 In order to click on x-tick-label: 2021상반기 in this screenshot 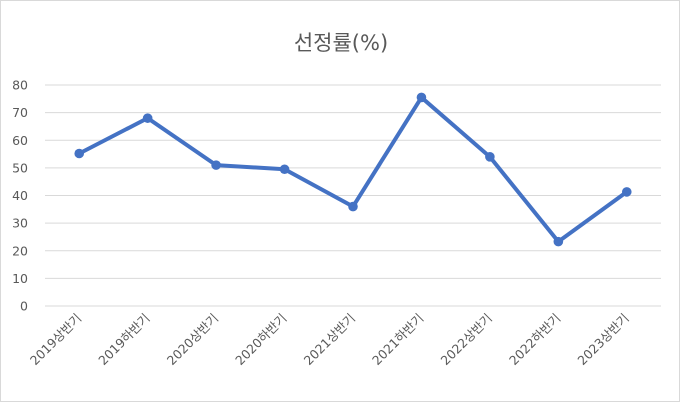, I will do `click(329, 339)`.